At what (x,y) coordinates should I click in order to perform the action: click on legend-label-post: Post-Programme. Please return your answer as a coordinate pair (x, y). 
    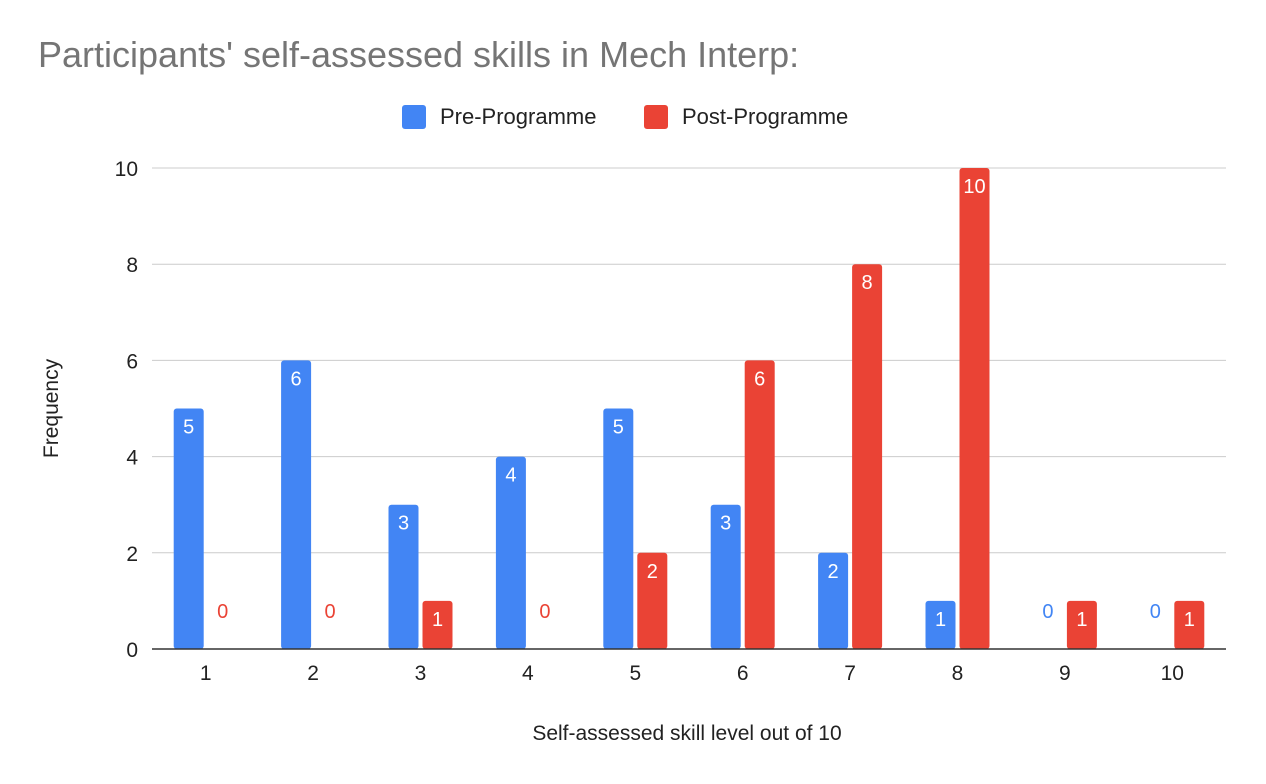
    Looking at the image, I should click on (765, 116).